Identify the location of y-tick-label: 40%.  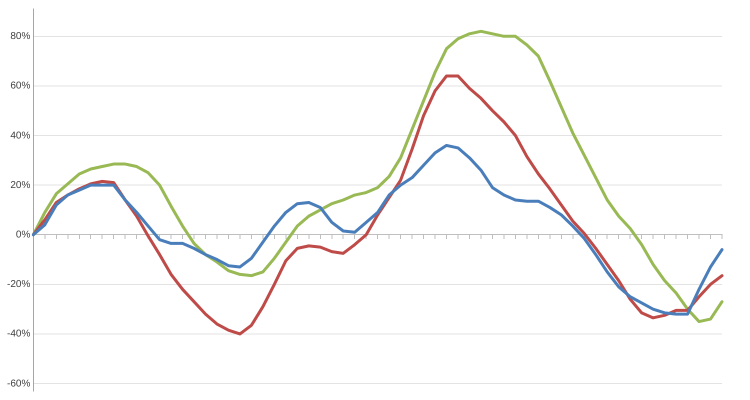
(20, 136).